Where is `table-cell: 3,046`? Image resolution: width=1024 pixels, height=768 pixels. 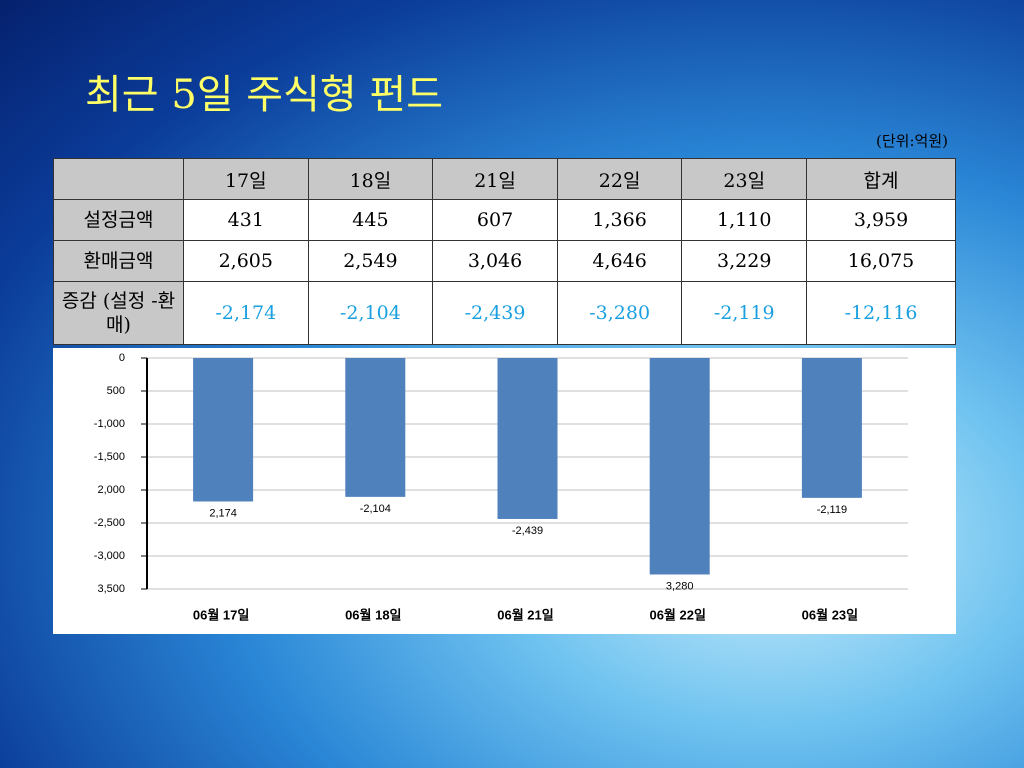 table-cell: 3,046 is located at coordinates (495, 261).